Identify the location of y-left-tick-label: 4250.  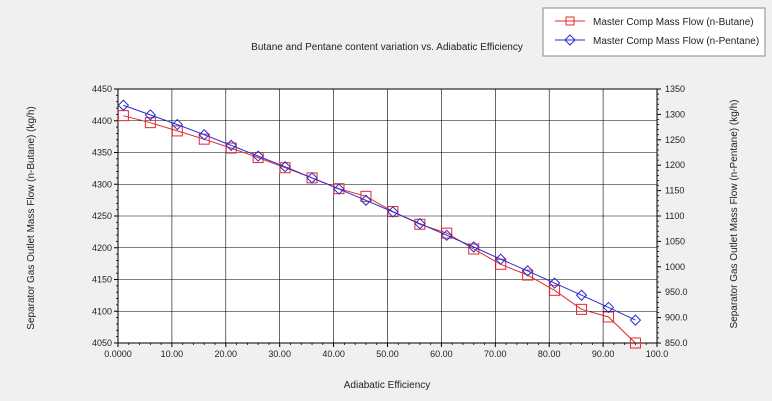
(102, 216).